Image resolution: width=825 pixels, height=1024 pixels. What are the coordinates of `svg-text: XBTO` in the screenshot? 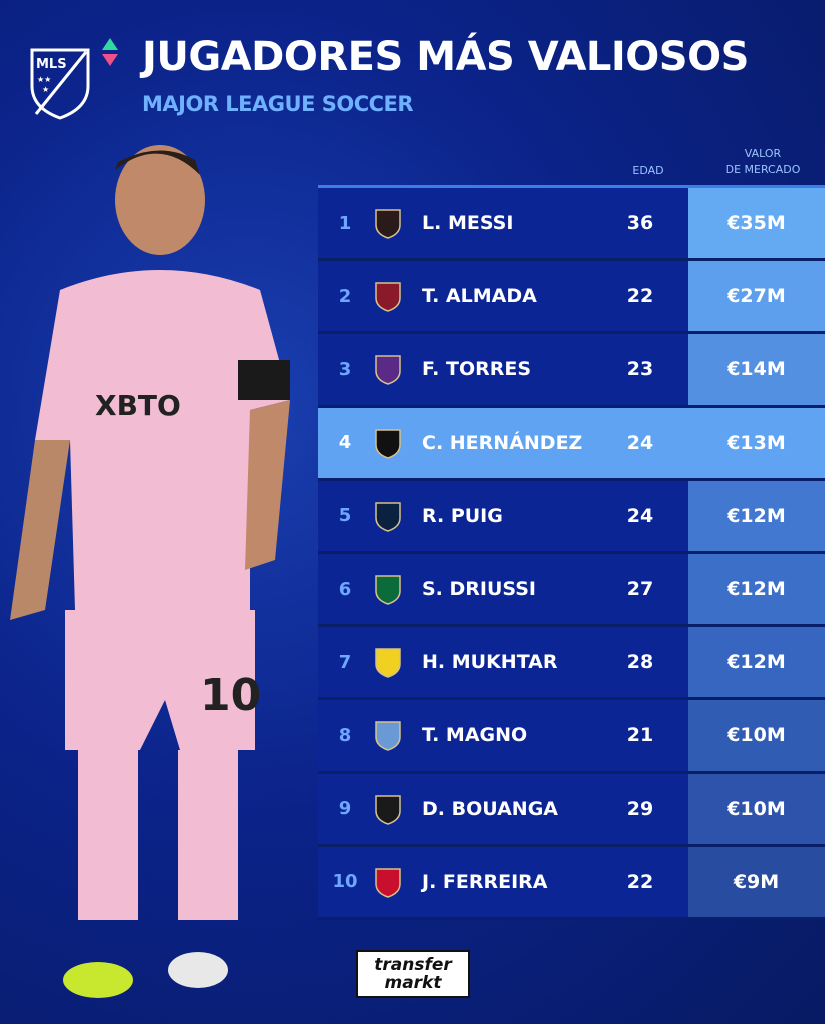 It's located at (138, 405).